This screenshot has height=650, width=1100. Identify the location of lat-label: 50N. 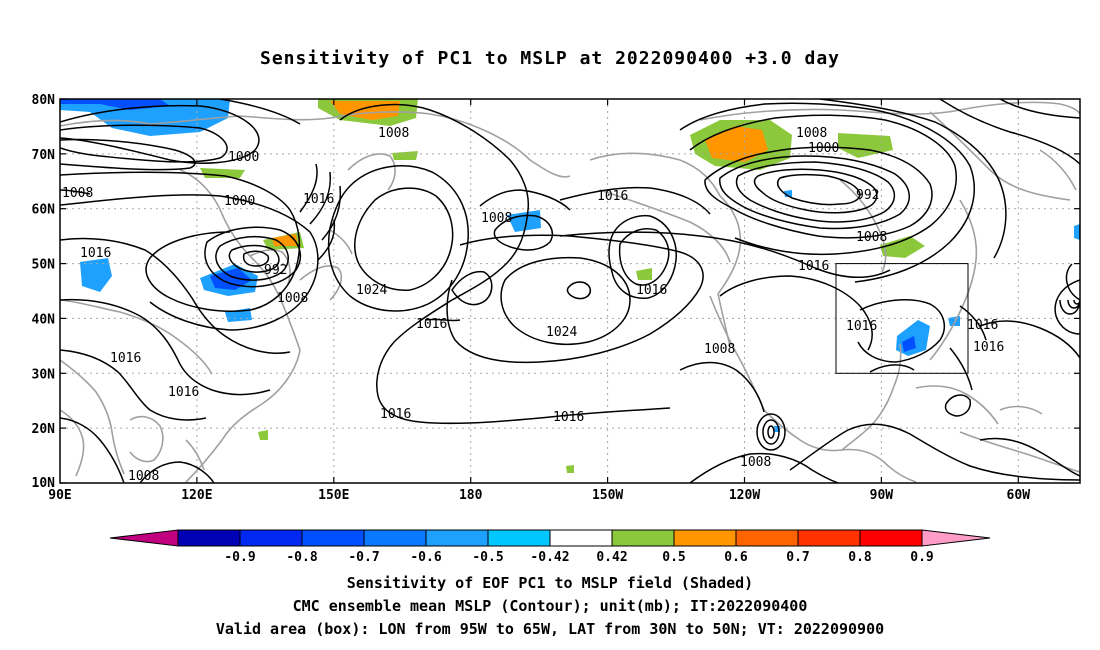
(44, 265).